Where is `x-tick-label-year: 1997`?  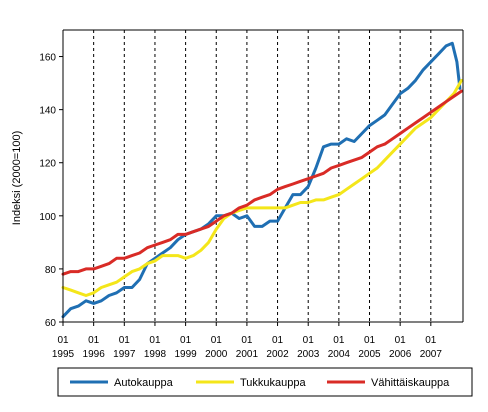 x-tick-label-year: 1997 is located at coordinates (124, 354).